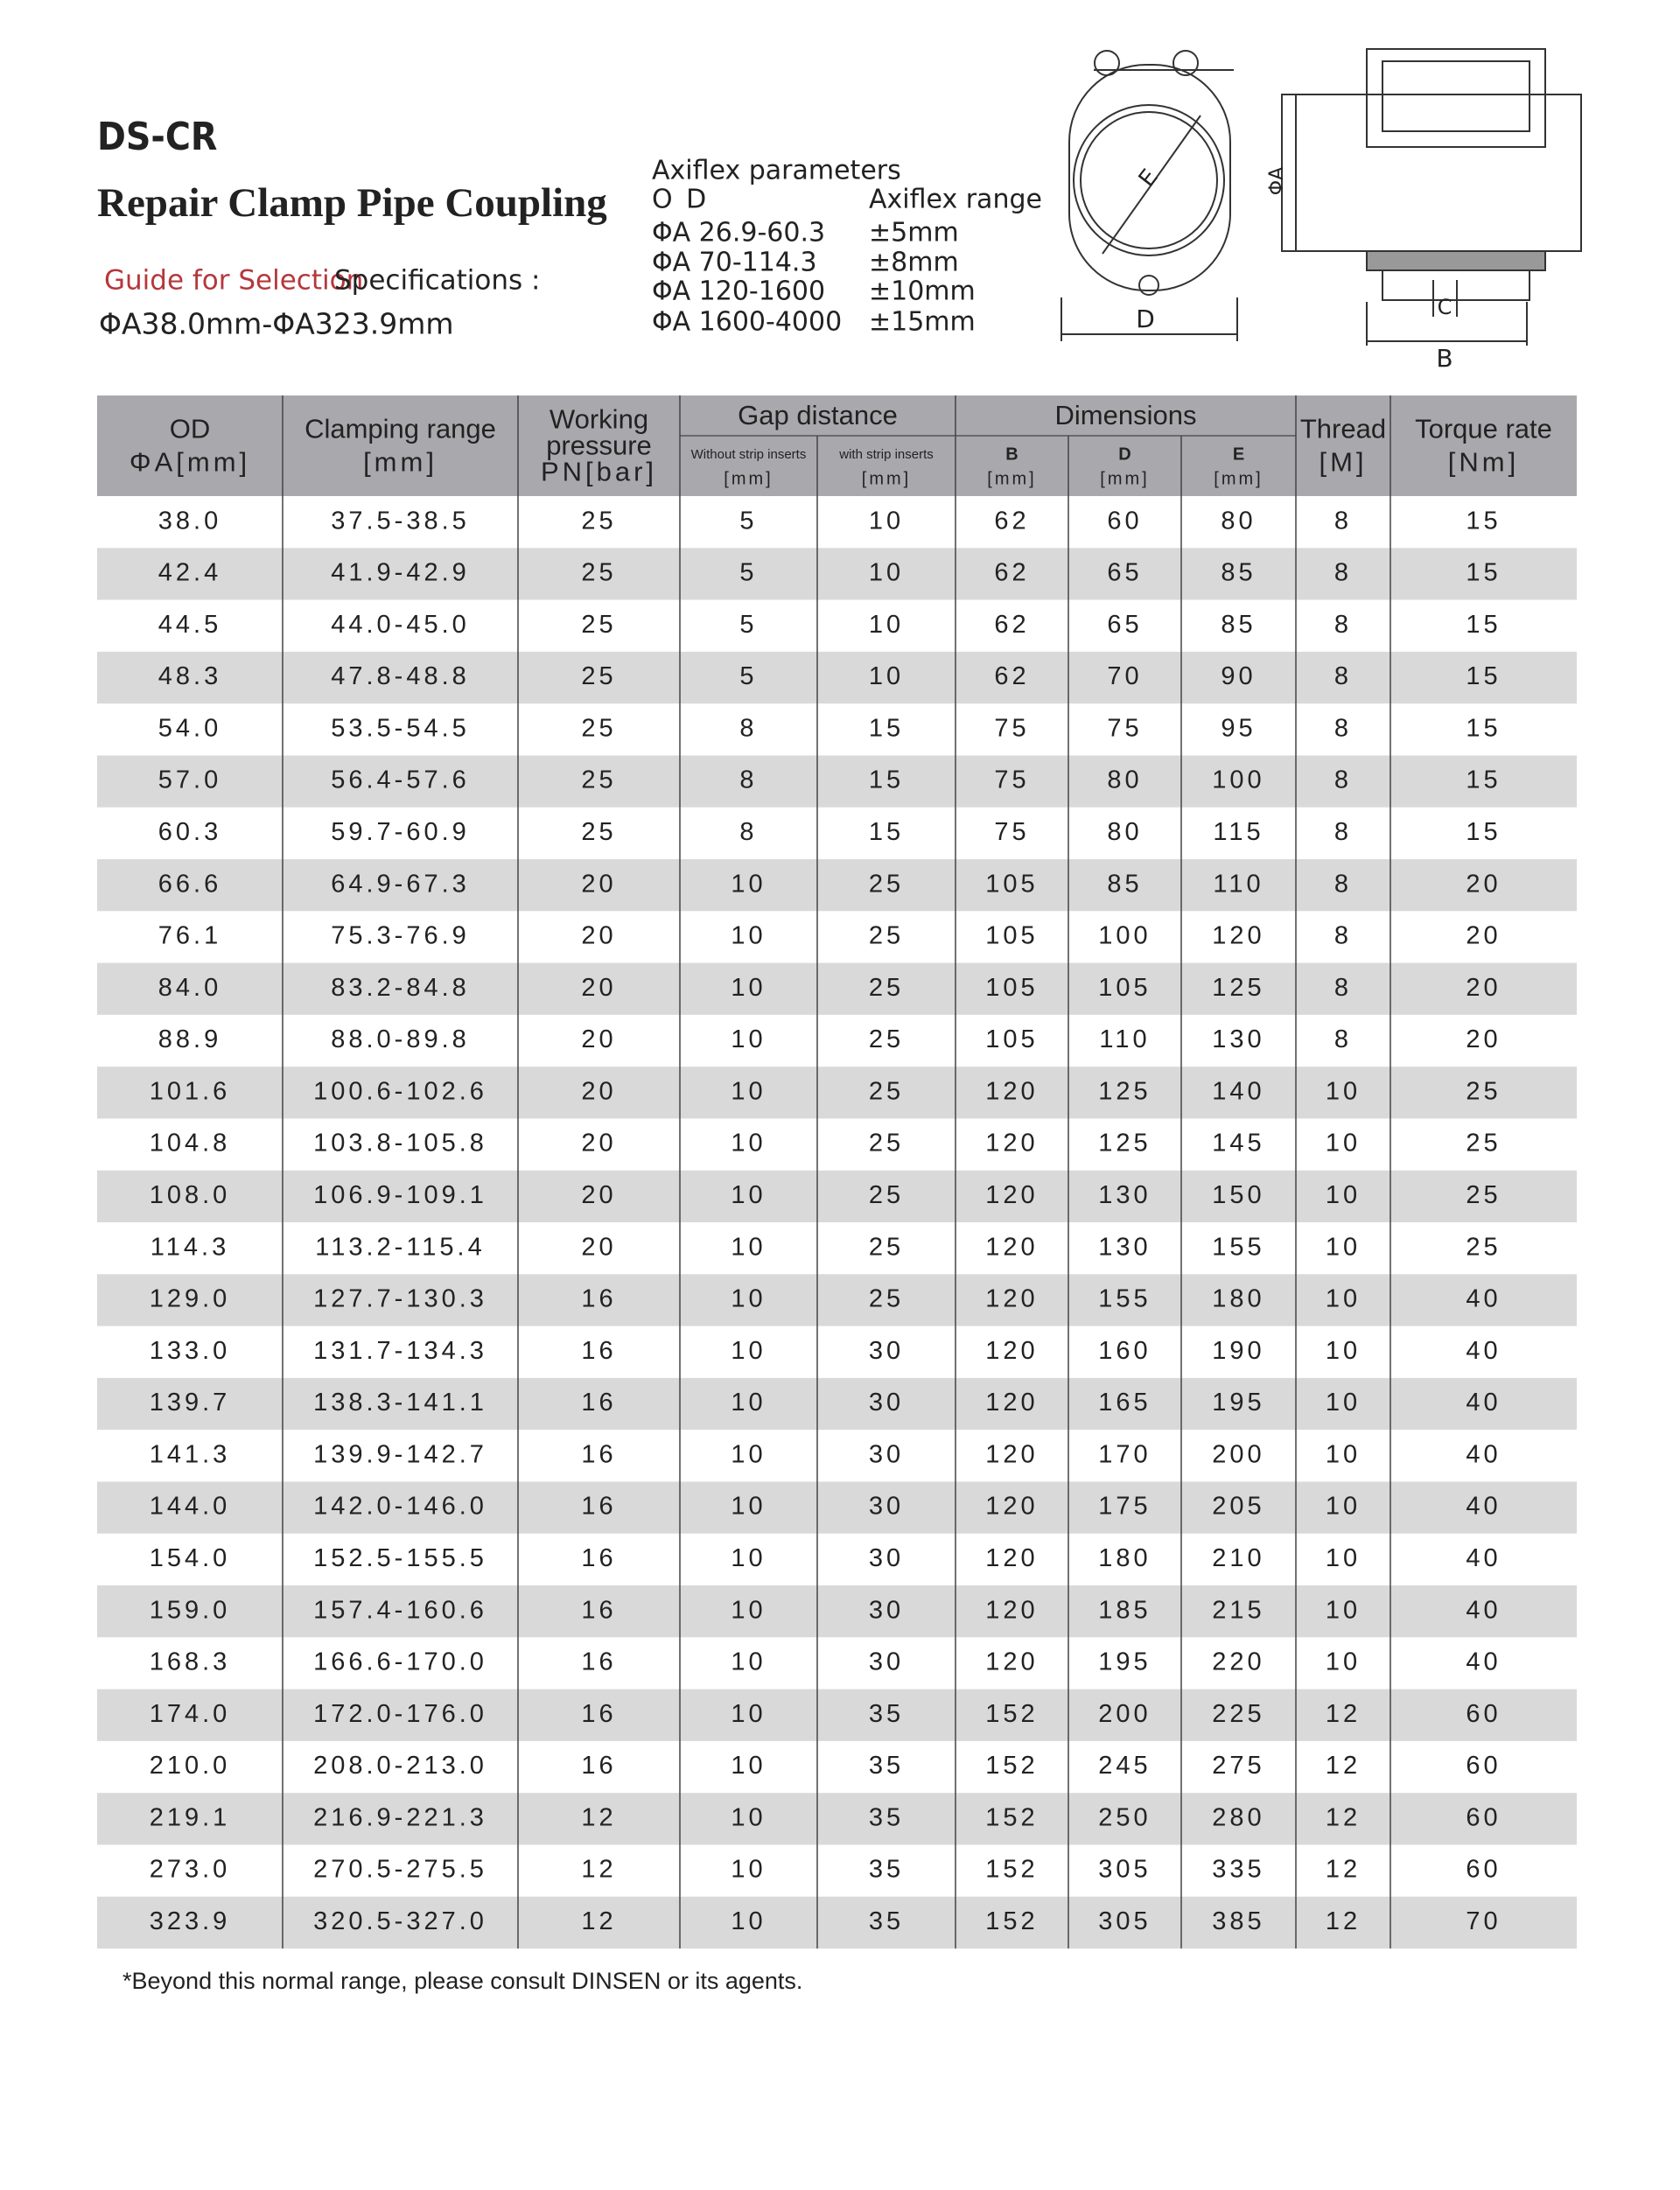  What do you see at coordinates (1238, 1610) in the screenshot?
I see `table-cell: 215` at bounding box center [1238, 1610].